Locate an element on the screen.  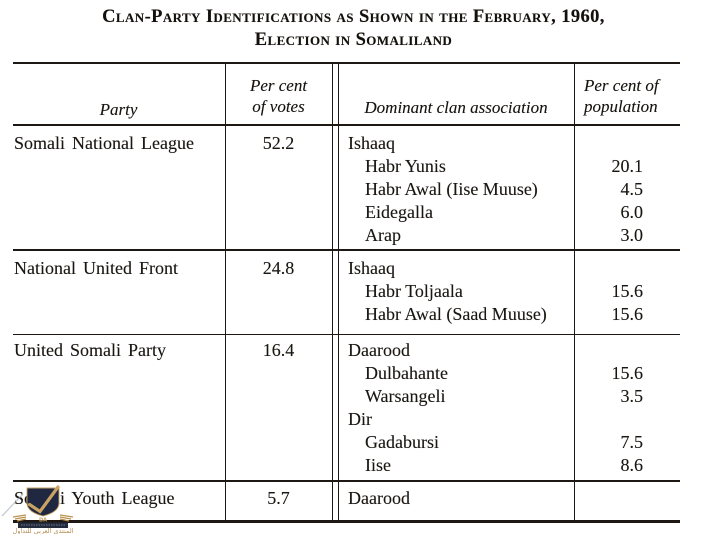
clan-row: Iise 8.6 is located at coordinates (346, 465).